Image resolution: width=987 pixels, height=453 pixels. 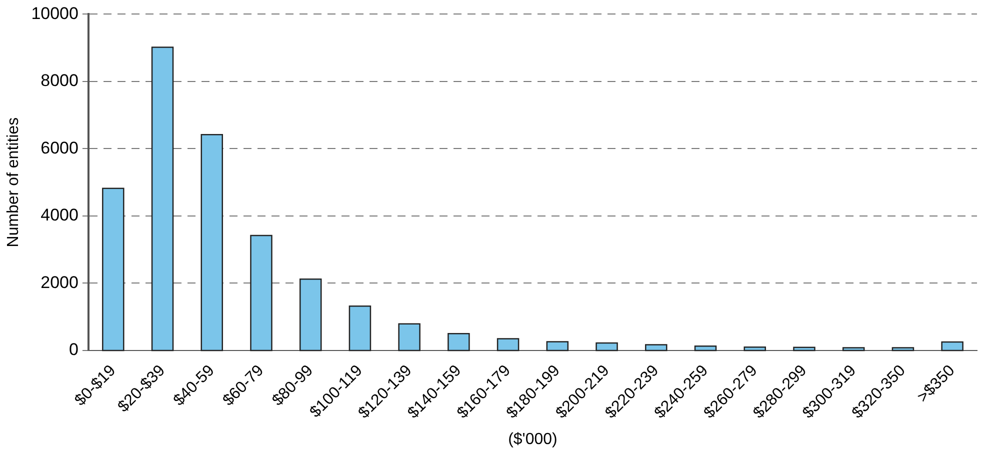 I want to click on y-tick-label: 0, so click(x=73, y=350).